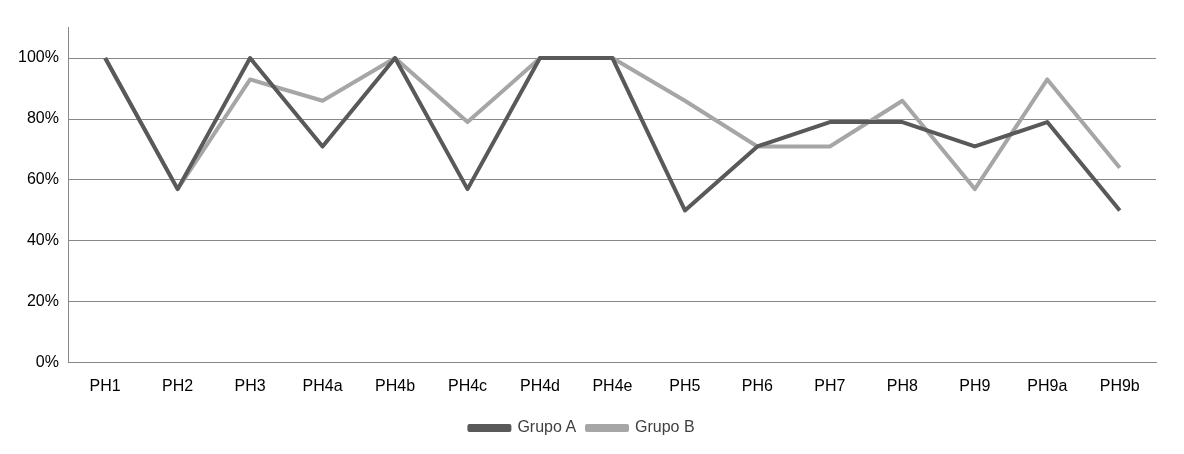  Describe the element at coordinates (42, 179) in the screenshot. I see `y-tick-label: 60%` at that location.